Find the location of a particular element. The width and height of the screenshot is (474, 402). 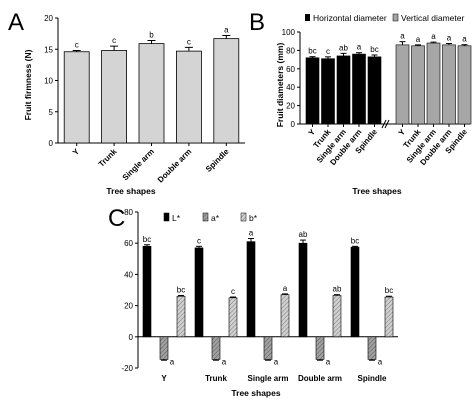

panel-a-xtick-label: Trunk is located at coordinates (108, 158).